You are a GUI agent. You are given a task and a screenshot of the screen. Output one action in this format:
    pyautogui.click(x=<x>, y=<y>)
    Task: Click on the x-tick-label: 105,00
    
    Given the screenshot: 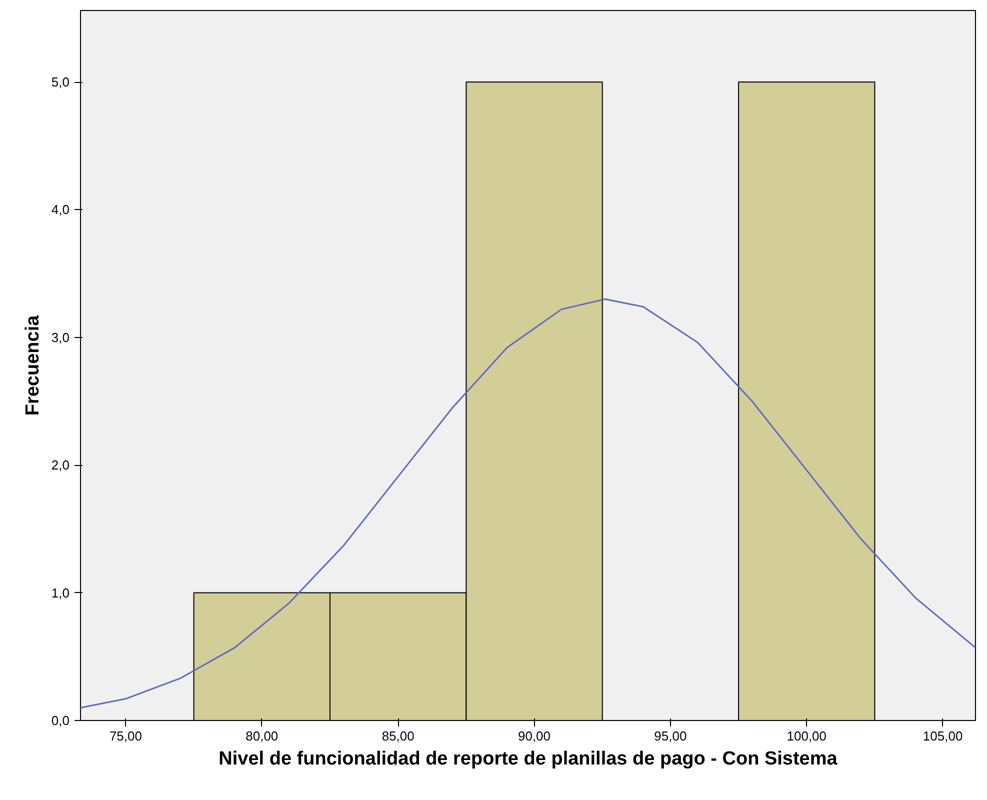 What is the action you would take?
    pyautogui.click(x=942, y=736)
    